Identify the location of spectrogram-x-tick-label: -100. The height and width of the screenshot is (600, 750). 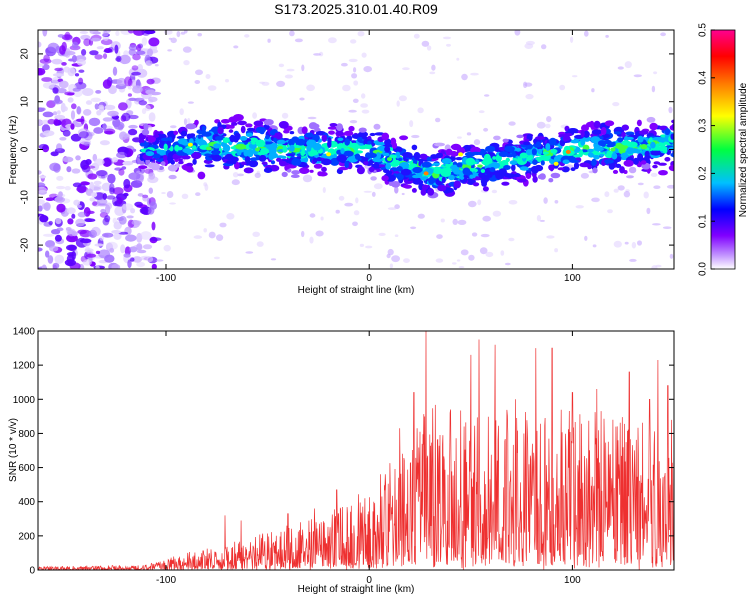
(166, 278).